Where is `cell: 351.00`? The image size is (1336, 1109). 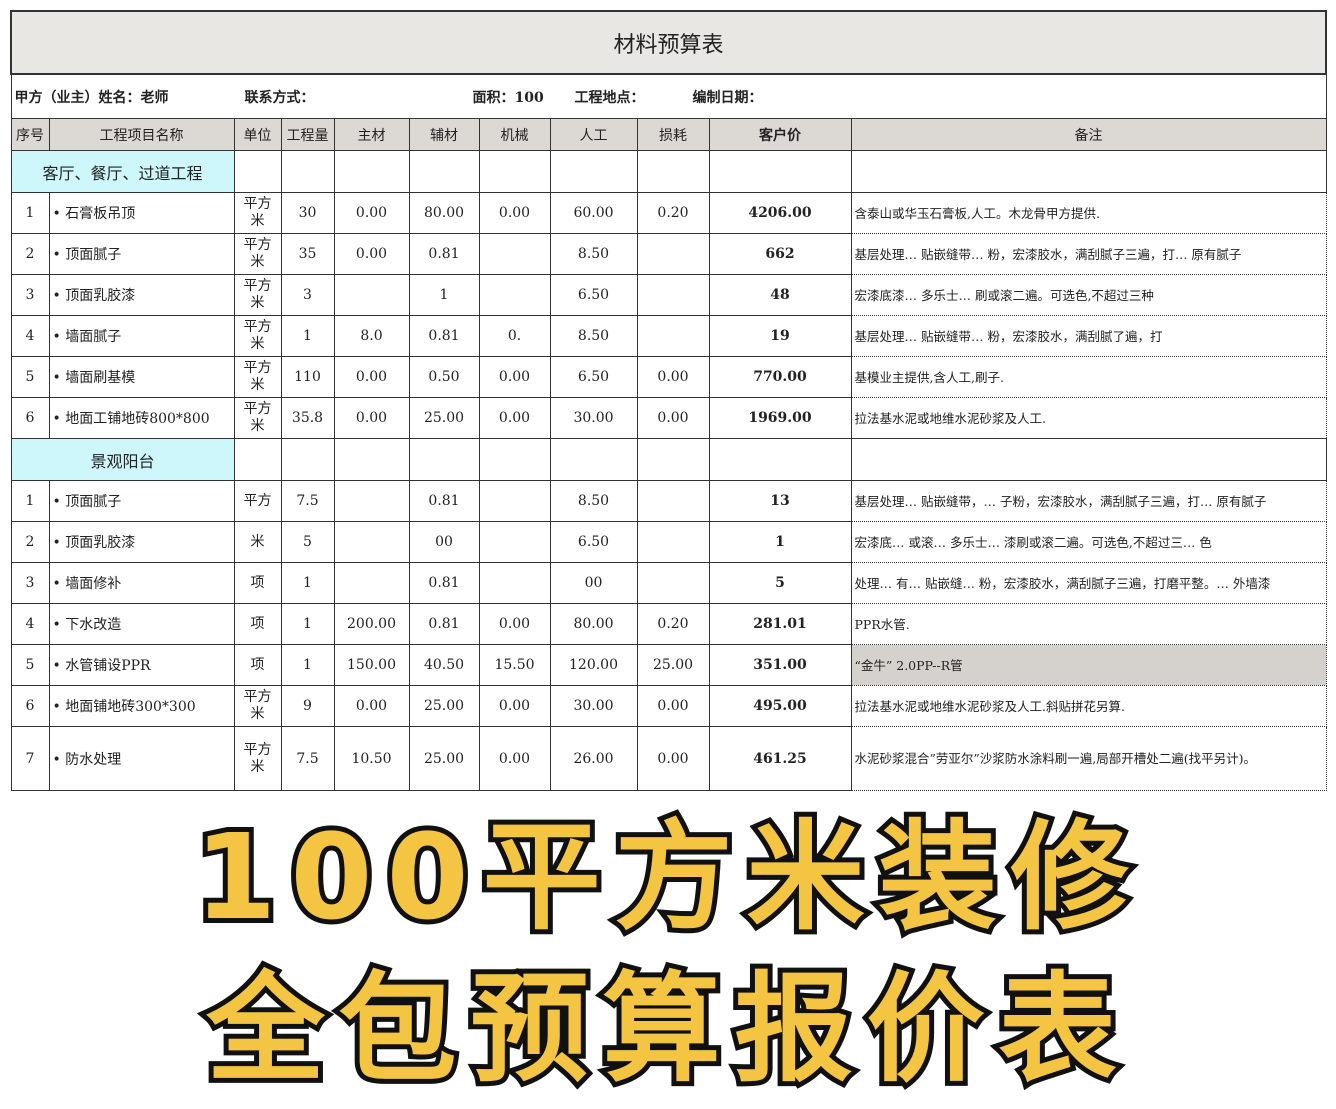
cell: 351.00 is located at coordinates (780, 665).